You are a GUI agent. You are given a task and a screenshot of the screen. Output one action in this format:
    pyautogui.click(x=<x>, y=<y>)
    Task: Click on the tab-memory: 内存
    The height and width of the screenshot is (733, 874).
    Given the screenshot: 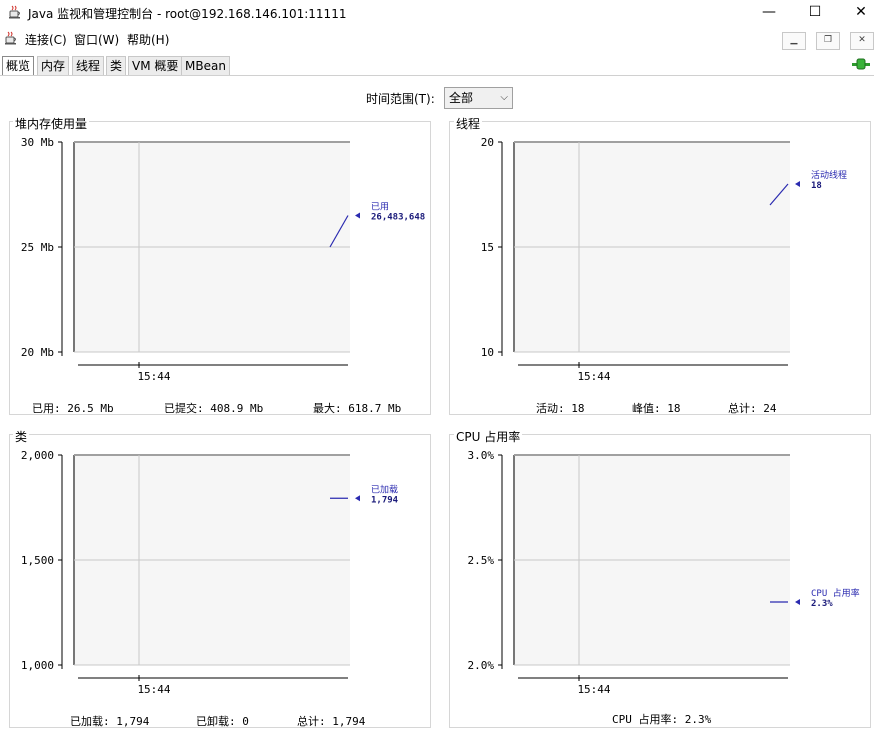 What is the action you would take?
    pyautogui.click(x=53, y=65)
    